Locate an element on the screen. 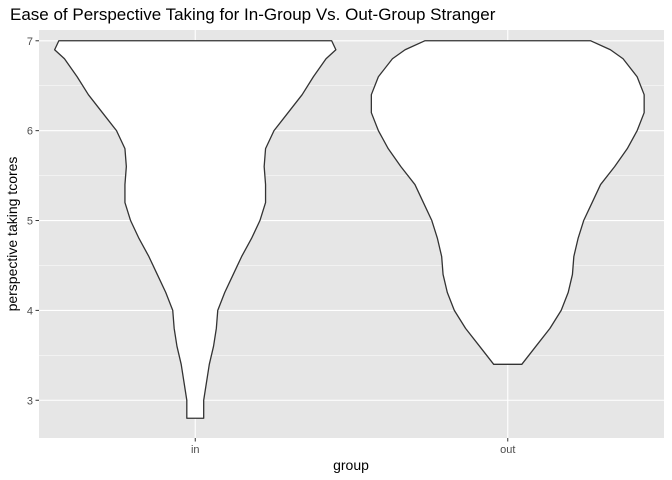 The height and width of the screenshot is (480, 672). y-tick-label: 3 is located at coordinates (30, 401).